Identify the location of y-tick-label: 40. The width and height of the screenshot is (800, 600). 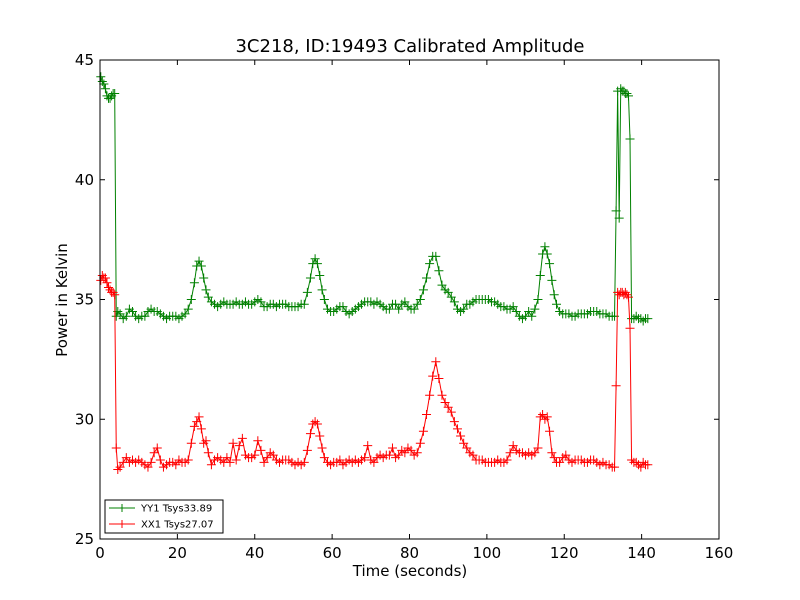
(84, 180).